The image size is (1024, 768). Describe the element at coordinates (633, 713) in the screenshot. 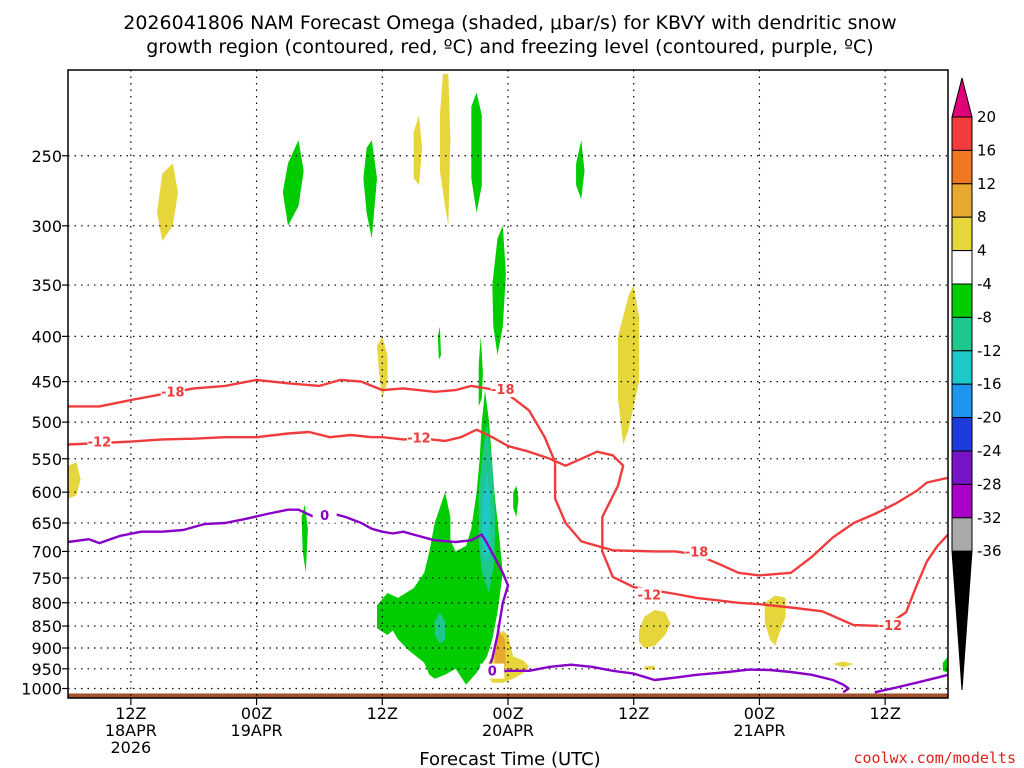

I see `x-tick-label-4-0: 12Z` at that location.